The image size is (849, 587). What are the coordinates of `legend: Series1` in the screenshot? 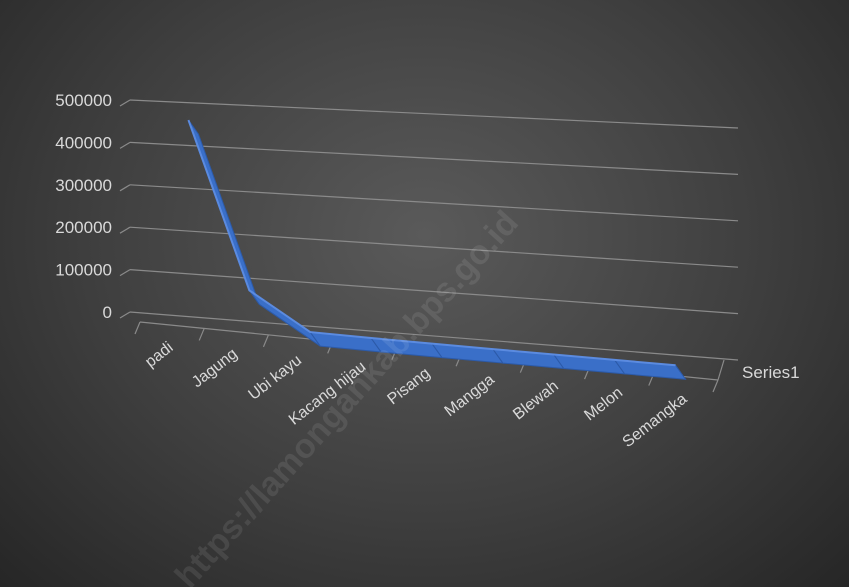 It's located at (771, 372).